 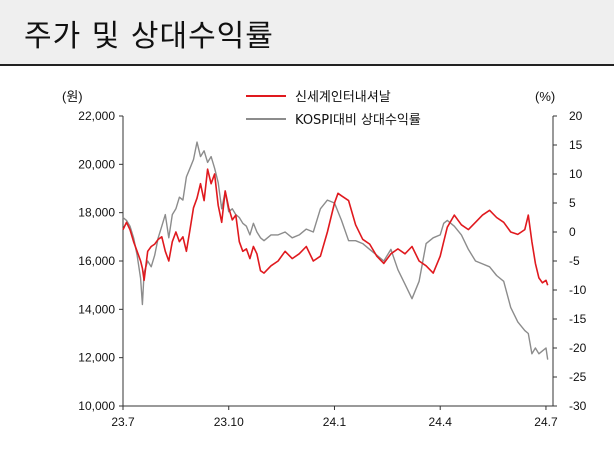 I want to click on left-tick-label: 14,000, so click(x=96, y=309).